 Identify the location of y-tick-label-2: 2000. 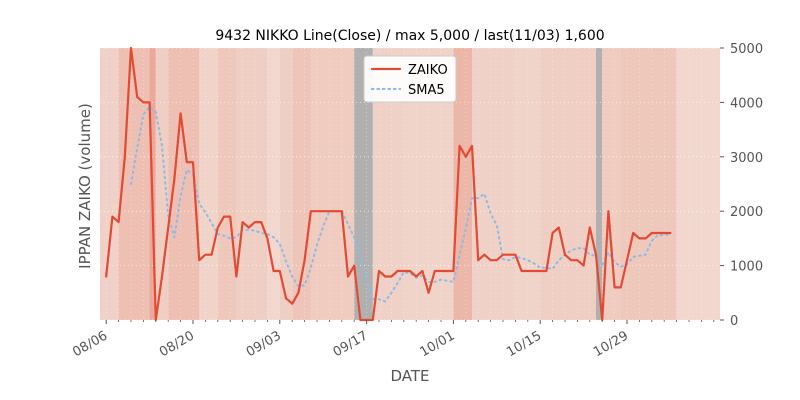
(746, 212).